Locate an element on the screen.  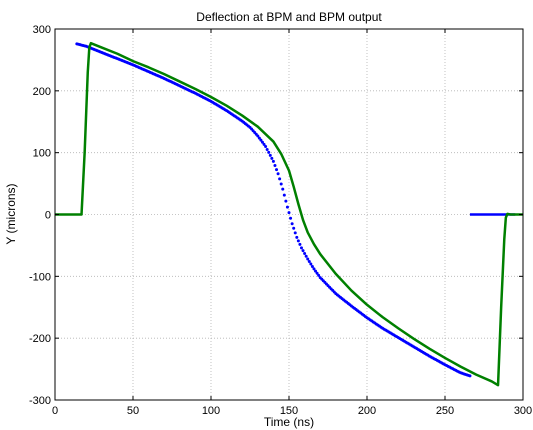
y-tick-label: -300 is located at coordinates (40, 401).